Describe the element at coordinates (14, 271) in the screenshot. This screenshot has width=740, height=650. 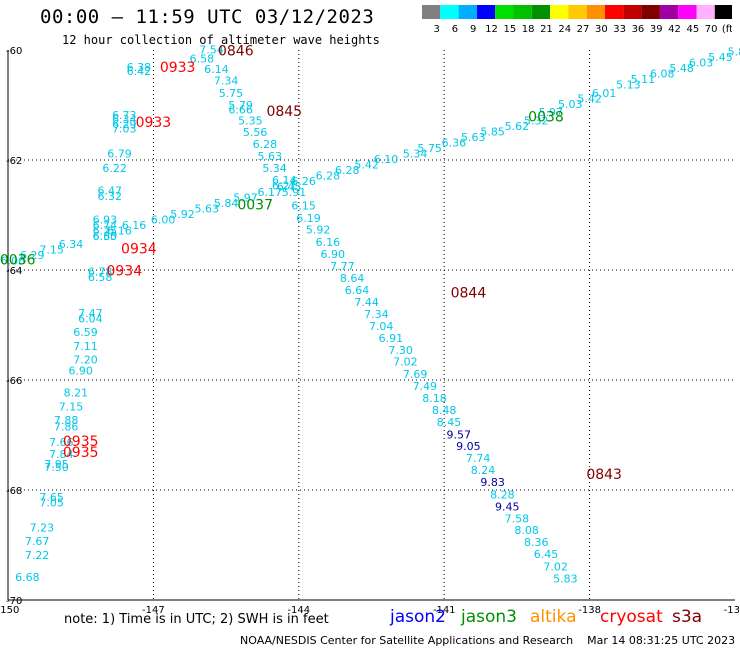
I see `y-tick-label: -64` at that location.